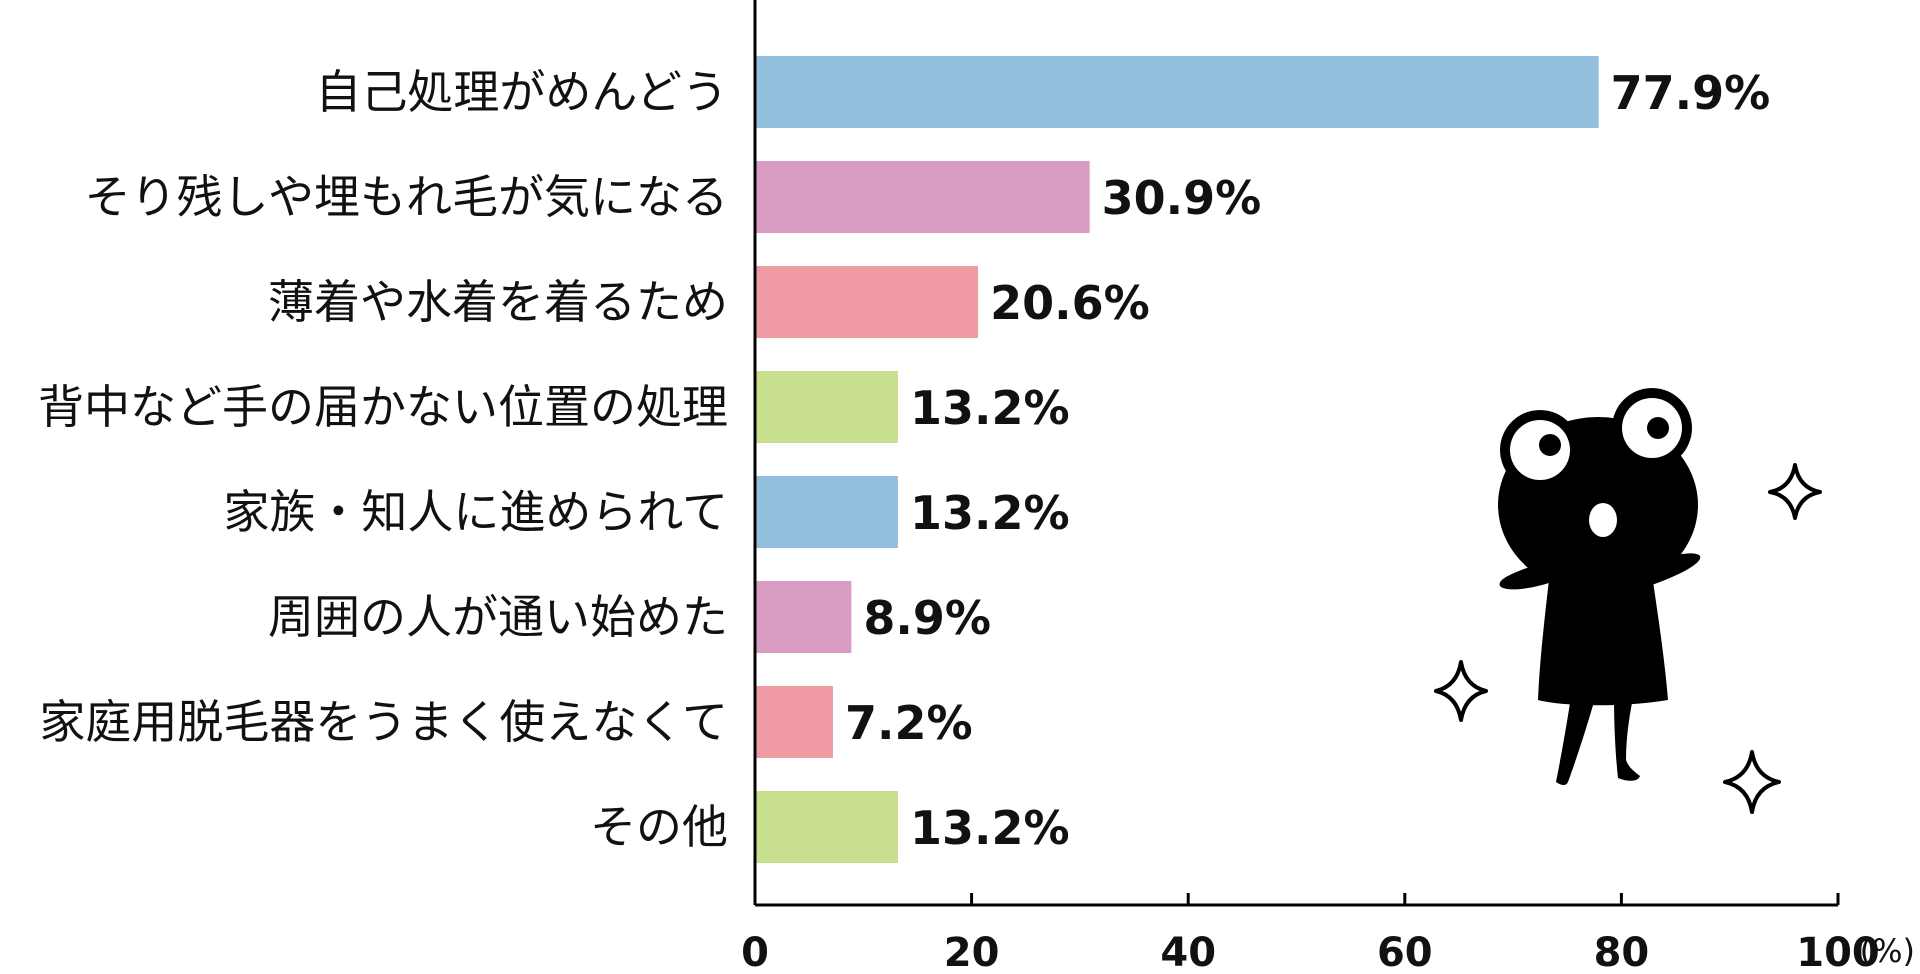  Describe the element at coordinates (1182, 198) in the screenshot. I see `value-label: 30.9%` at that location.